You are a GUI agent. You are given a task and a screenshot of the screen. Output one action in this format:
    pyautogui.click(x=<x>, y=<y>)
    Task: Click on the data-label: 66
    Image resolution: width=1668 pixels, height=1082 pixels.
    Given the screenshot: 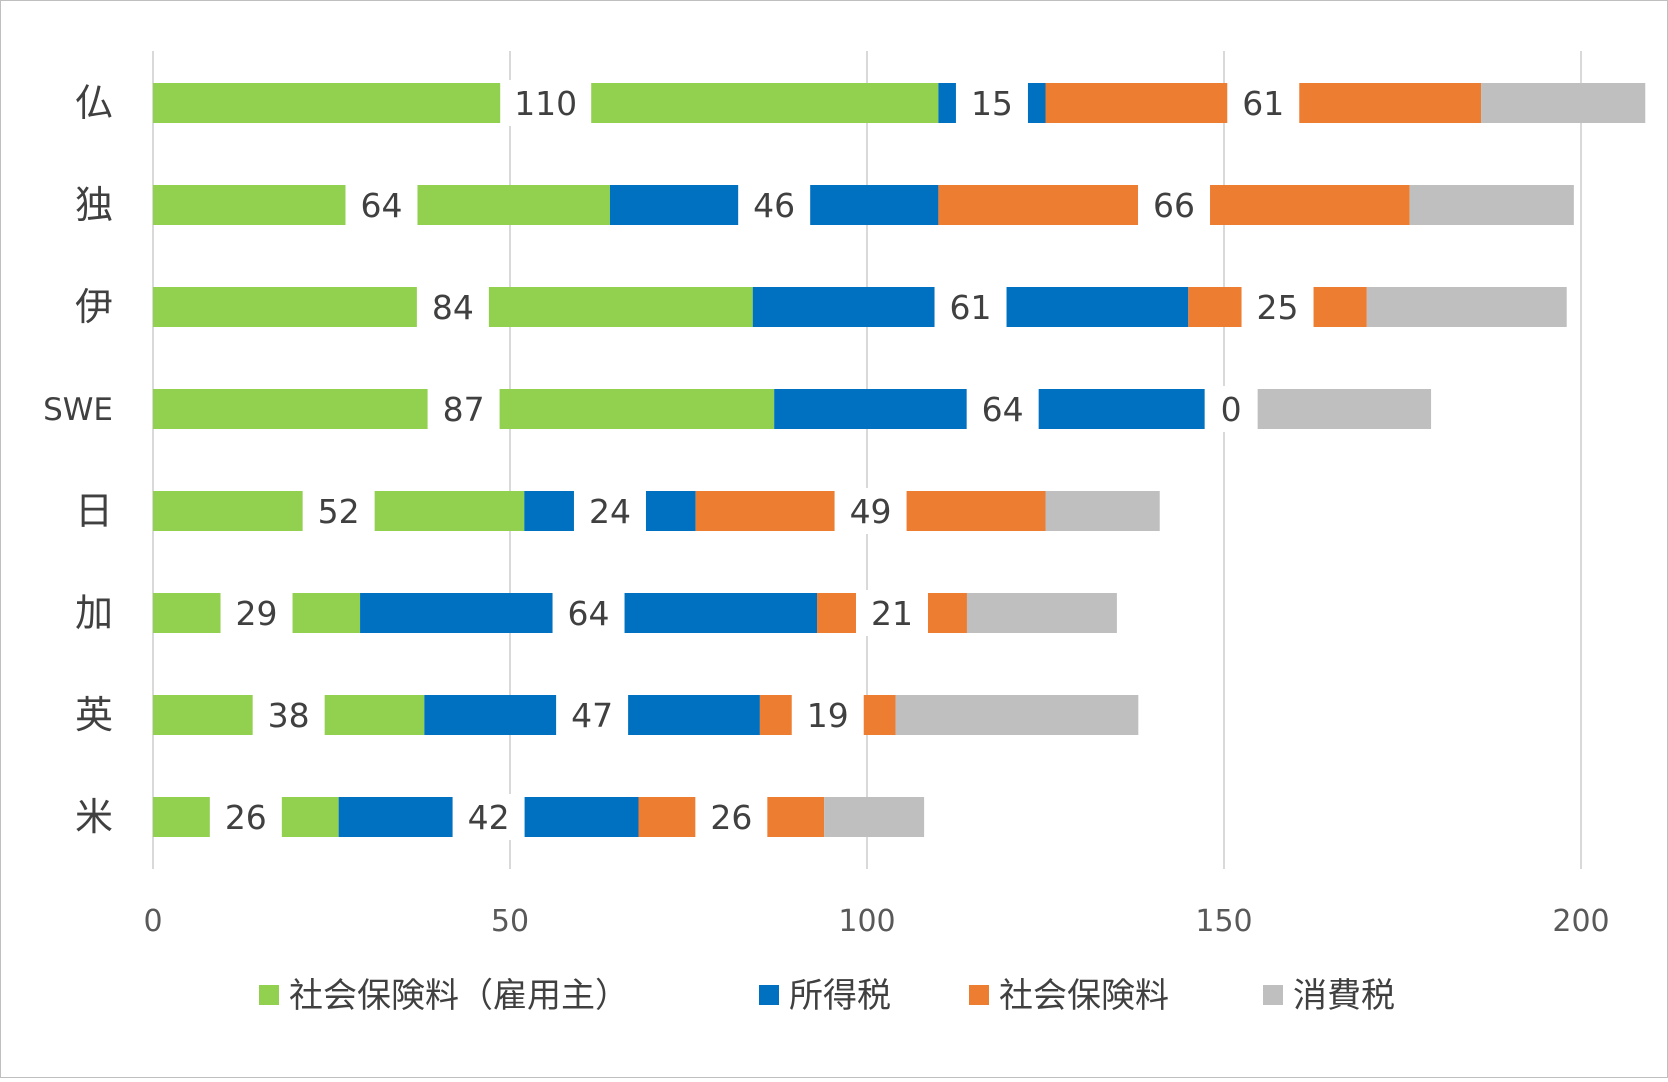 What is the action you would take?
    pyautogui.click(x=1174, y=205)
    